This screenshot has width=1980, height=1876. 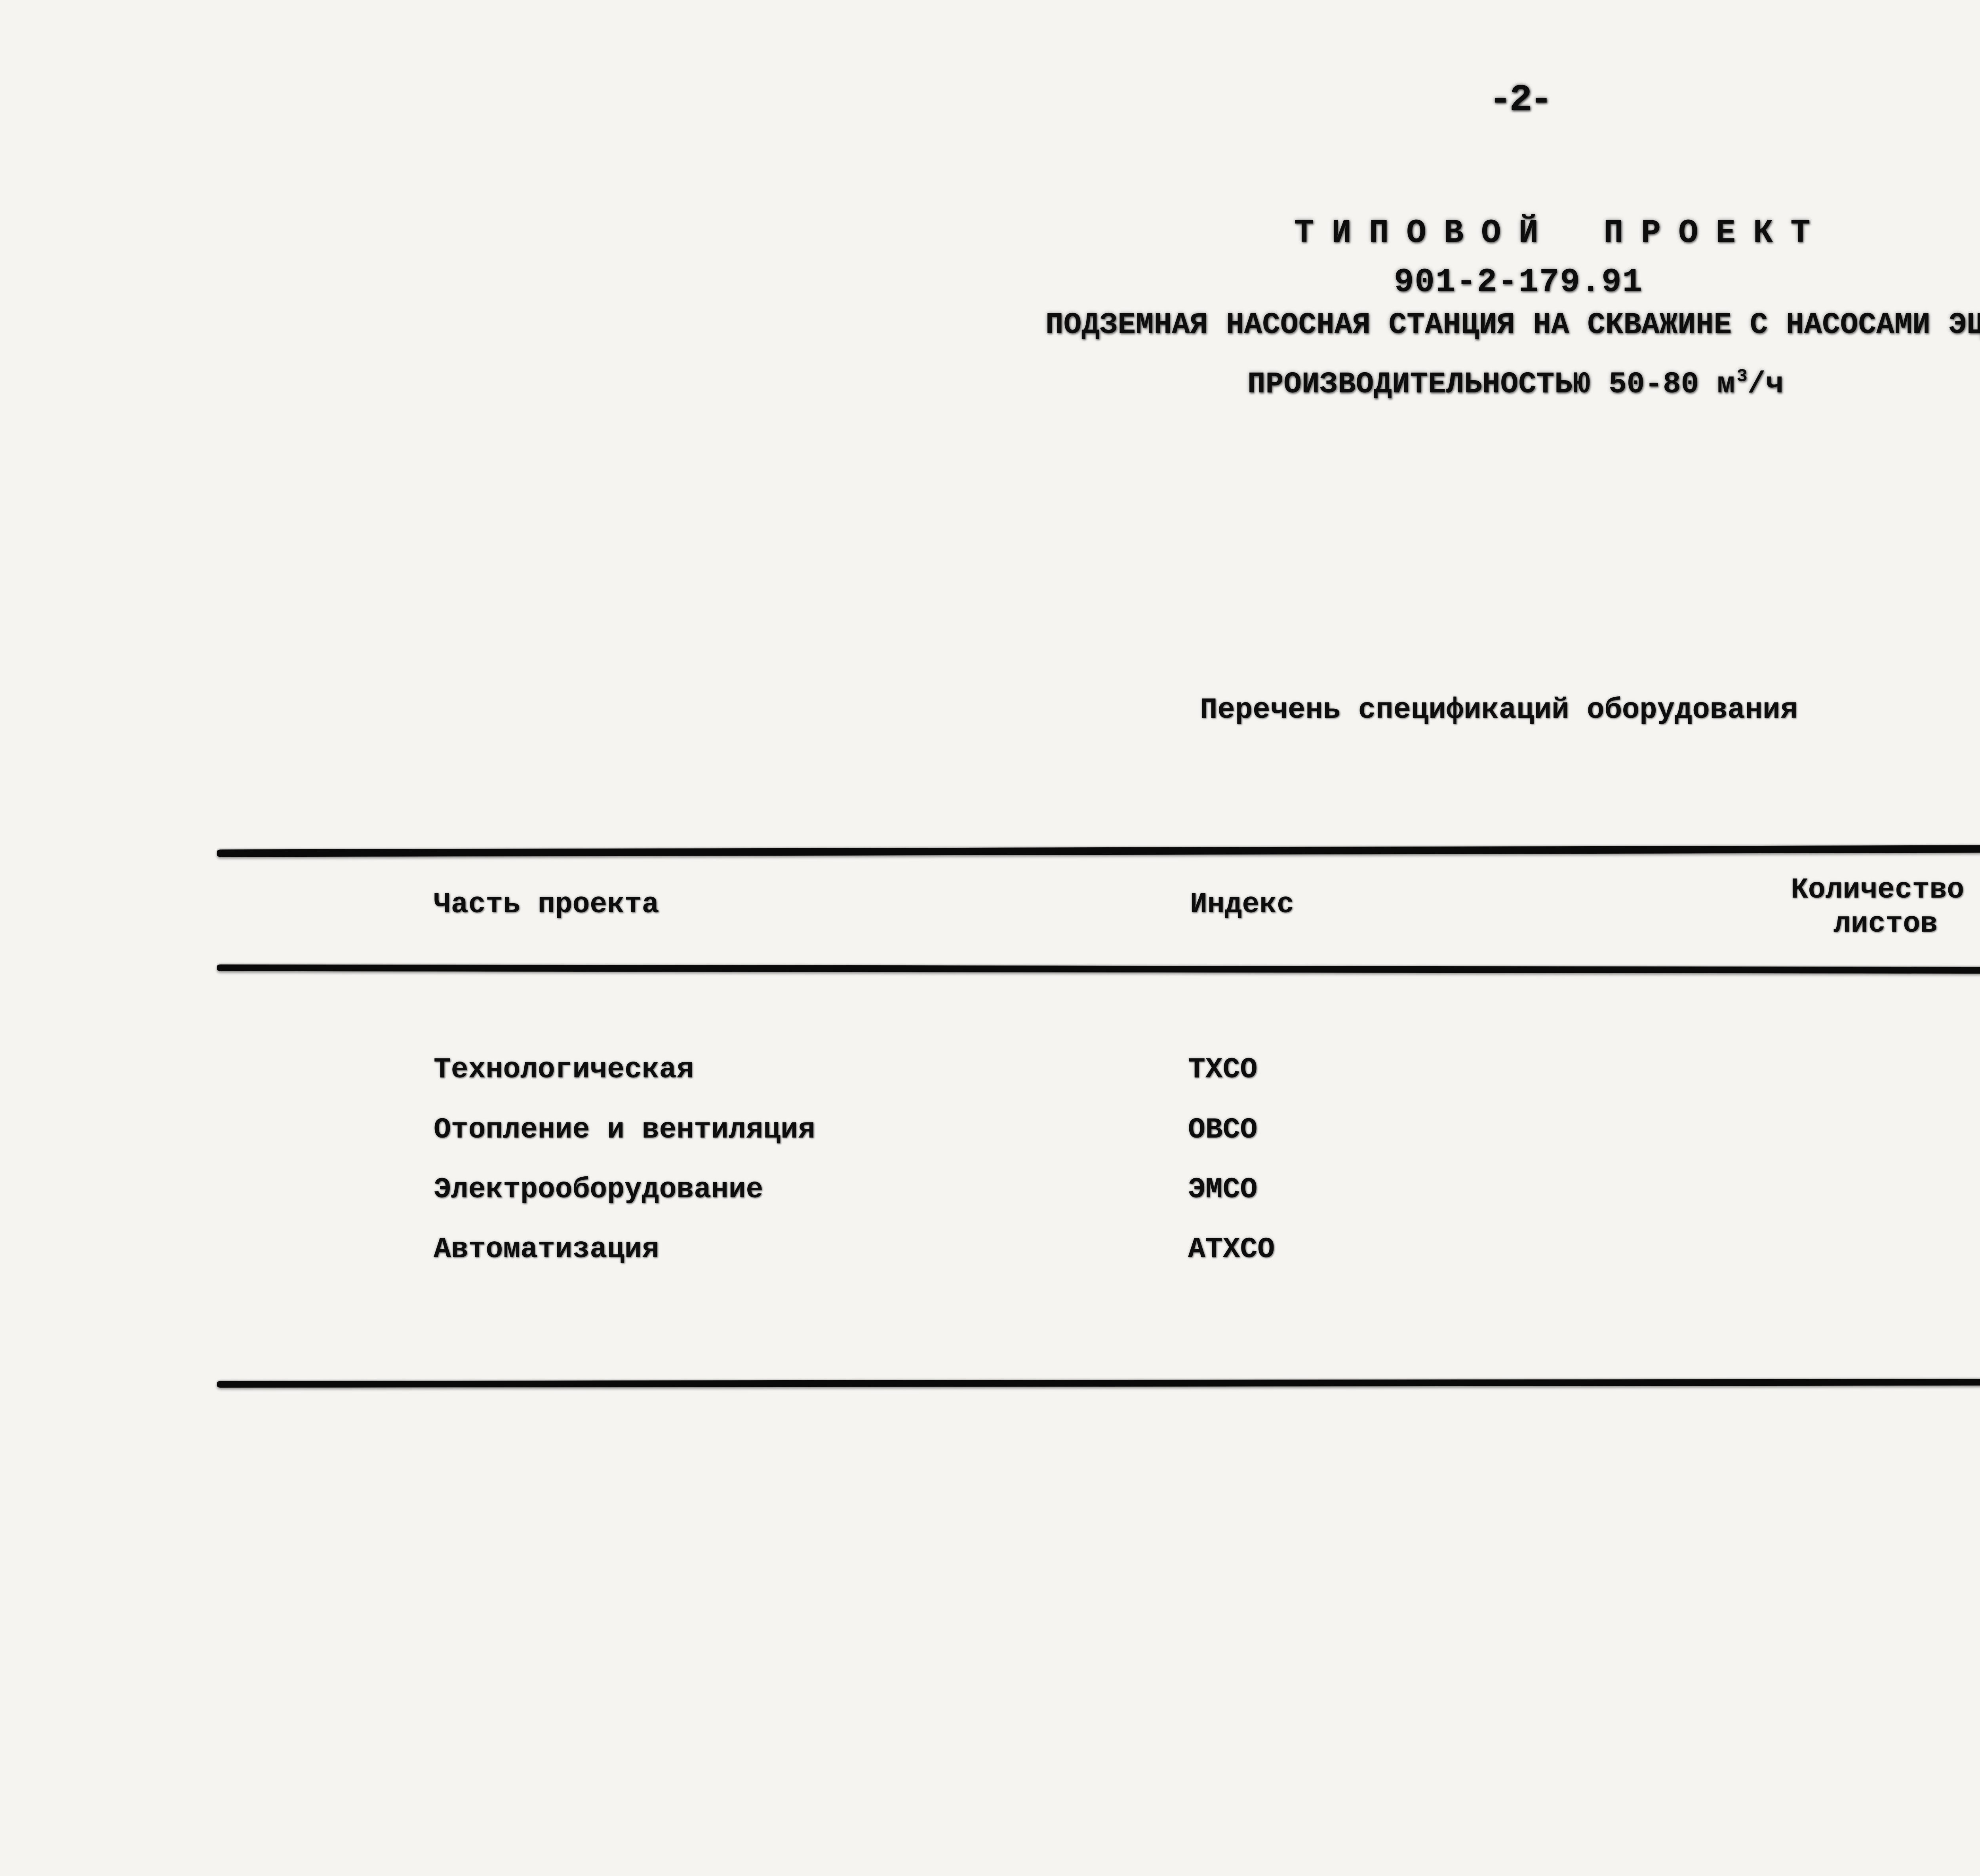 What do you see at coordinates (1231, 1249) in the screenshot?
I see `cell-index: АТХСО` at bounding box center [1231, 1249].